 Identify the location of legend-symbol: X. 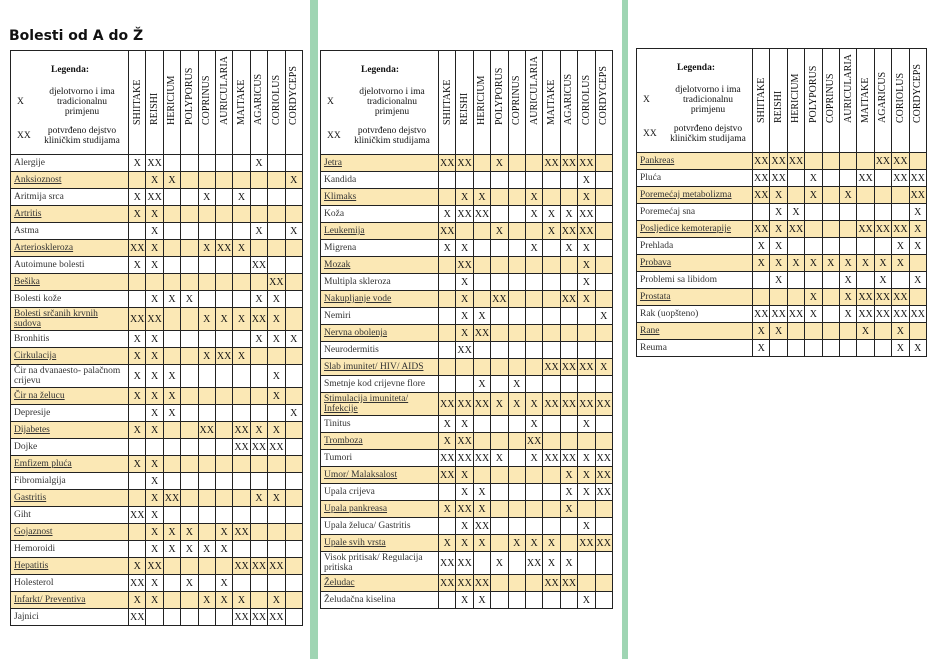
(646, 100).